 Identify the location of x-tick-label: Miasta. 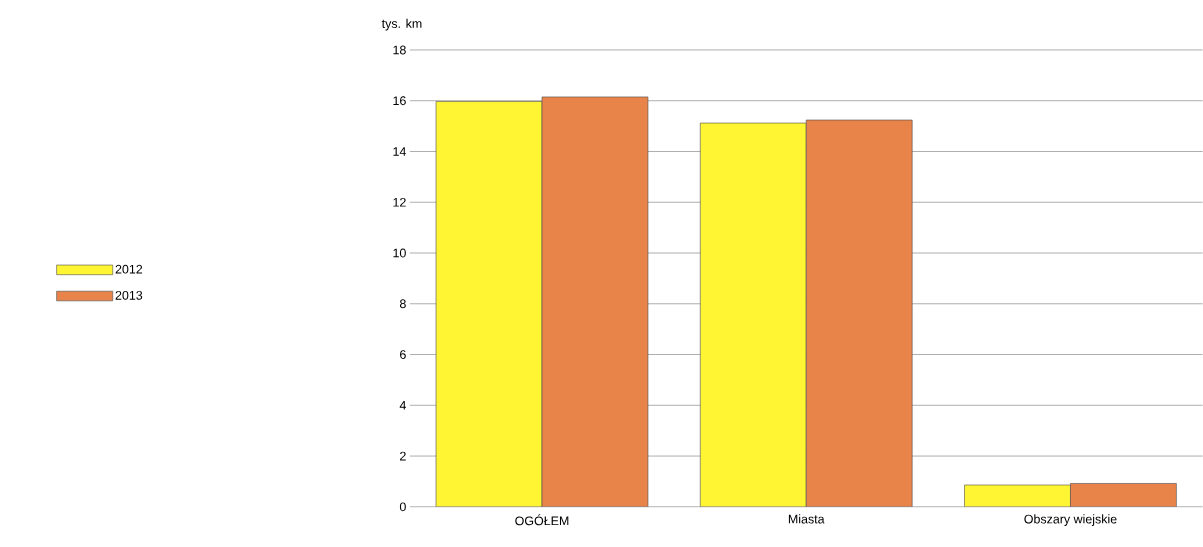
(806, 519).